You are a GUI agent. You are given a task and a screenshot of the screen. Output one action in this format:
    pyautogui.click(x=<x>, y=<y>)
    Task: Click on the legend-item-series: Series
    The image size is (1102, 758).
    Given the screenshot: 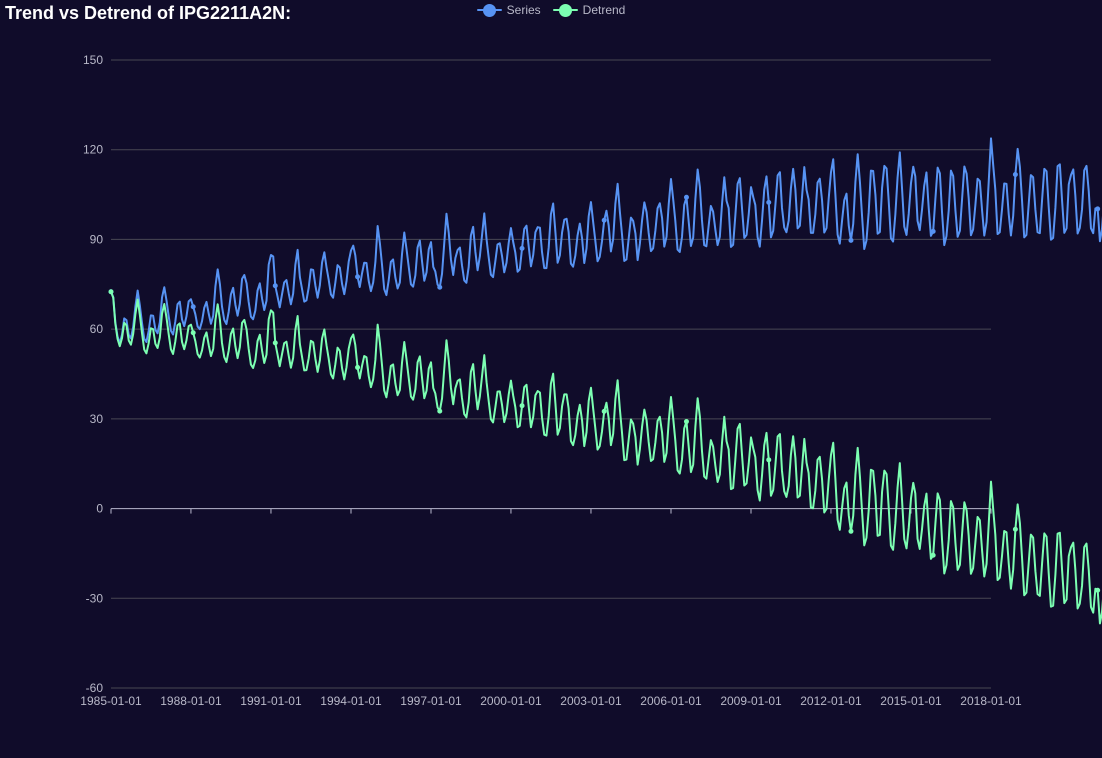 What is the action you would take?
    pyautogui.click(x=508, y=10)
    